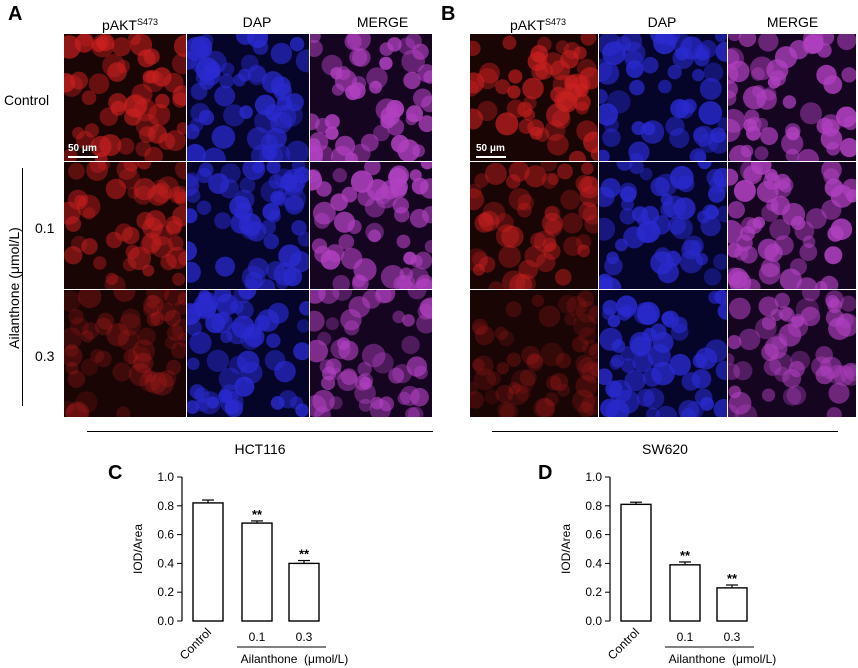 This screenshot has width=858, height=668. What do you see at coordinates (257, 22) in the screenshot?
I see `column-label-dapi-a: DAP` at bounding box center [257, 22].